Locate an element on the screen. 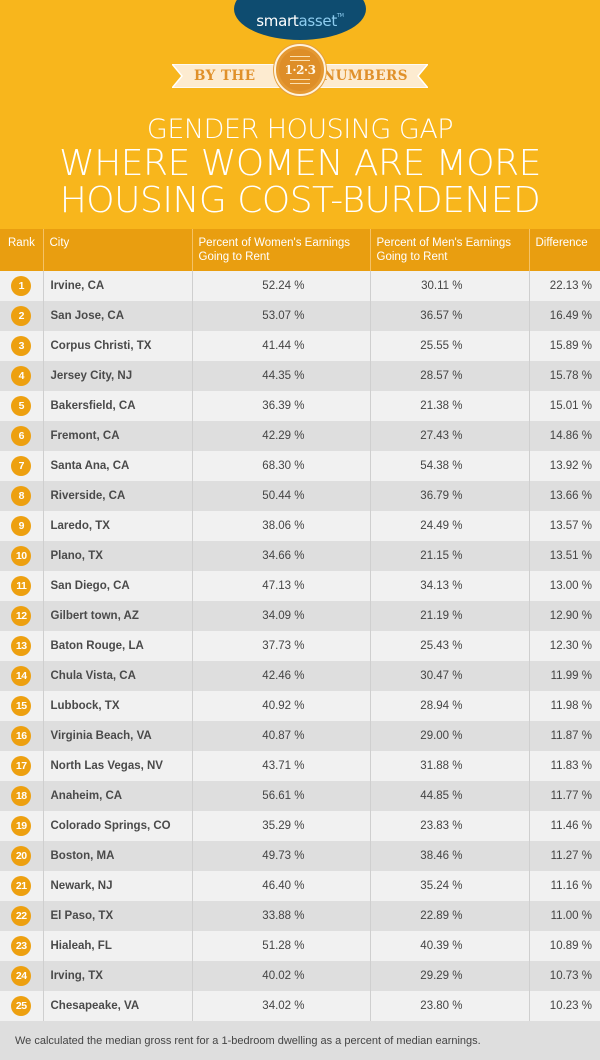 This screenshot has height=1060, width=600. difference-cell: 11.98 % is located at coordinates (564, 706).